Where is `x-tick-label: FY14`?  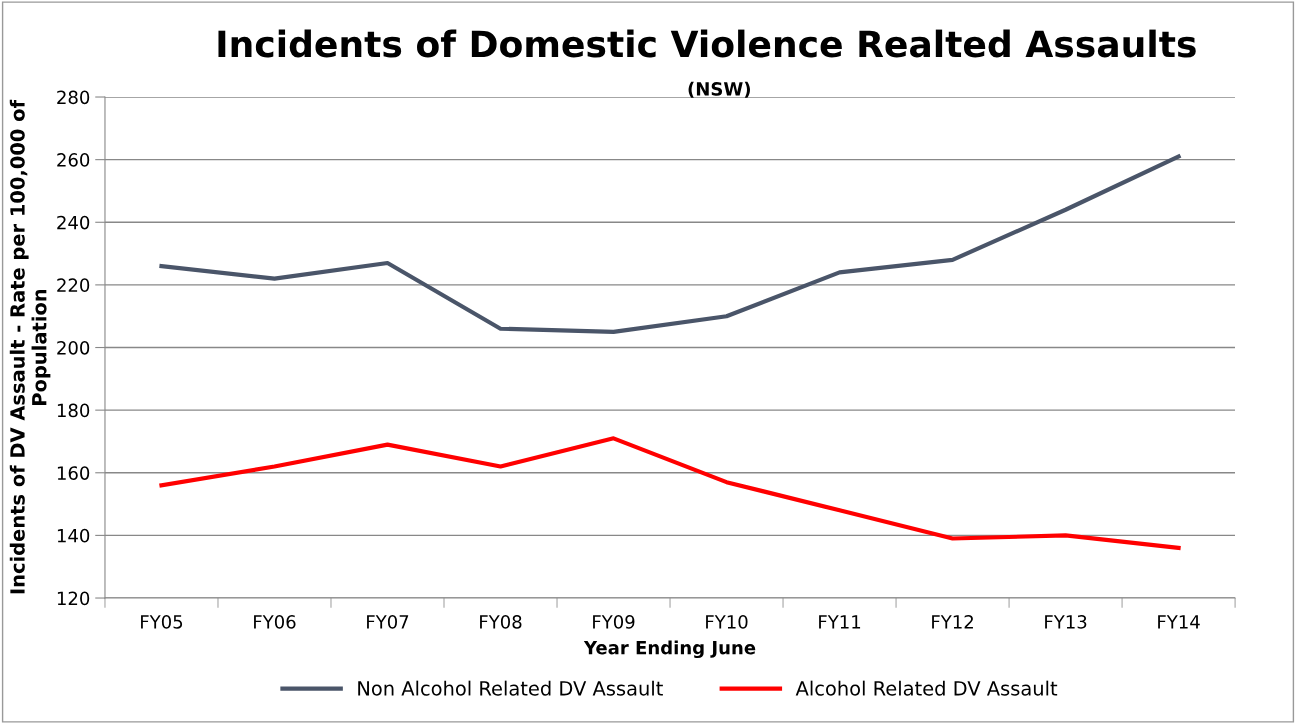
x-tick-label: FY14 is located at coordinates (1179, 622).